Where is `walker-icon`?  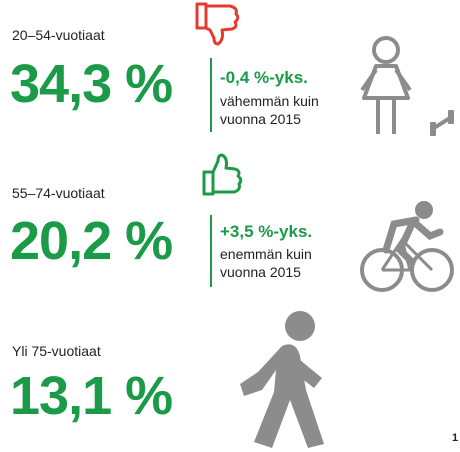 walker-icon is located at coordinates (282, 379).